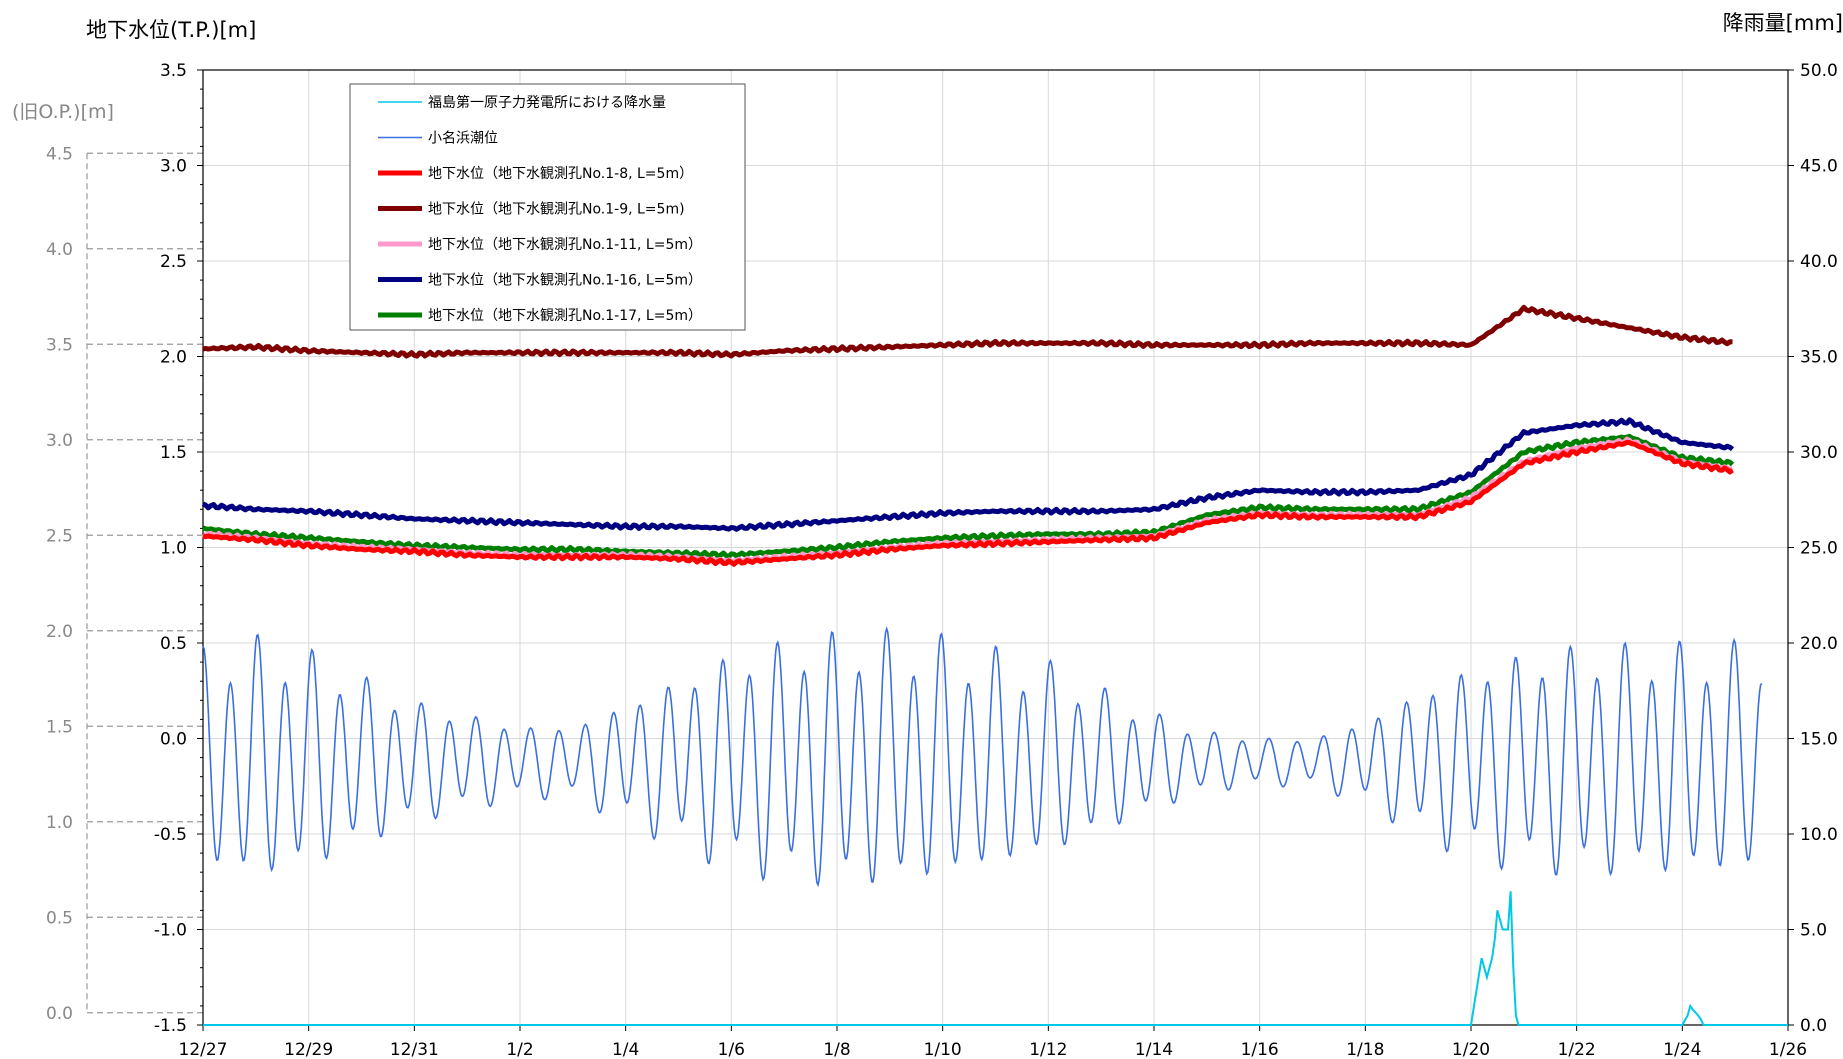 This screenshot has height=1059, width=1843. What do you see at coordinates (173, 644) in the screenshot?
I see `y-left-tick-label: 0.5` at bounding box center [173, 644].